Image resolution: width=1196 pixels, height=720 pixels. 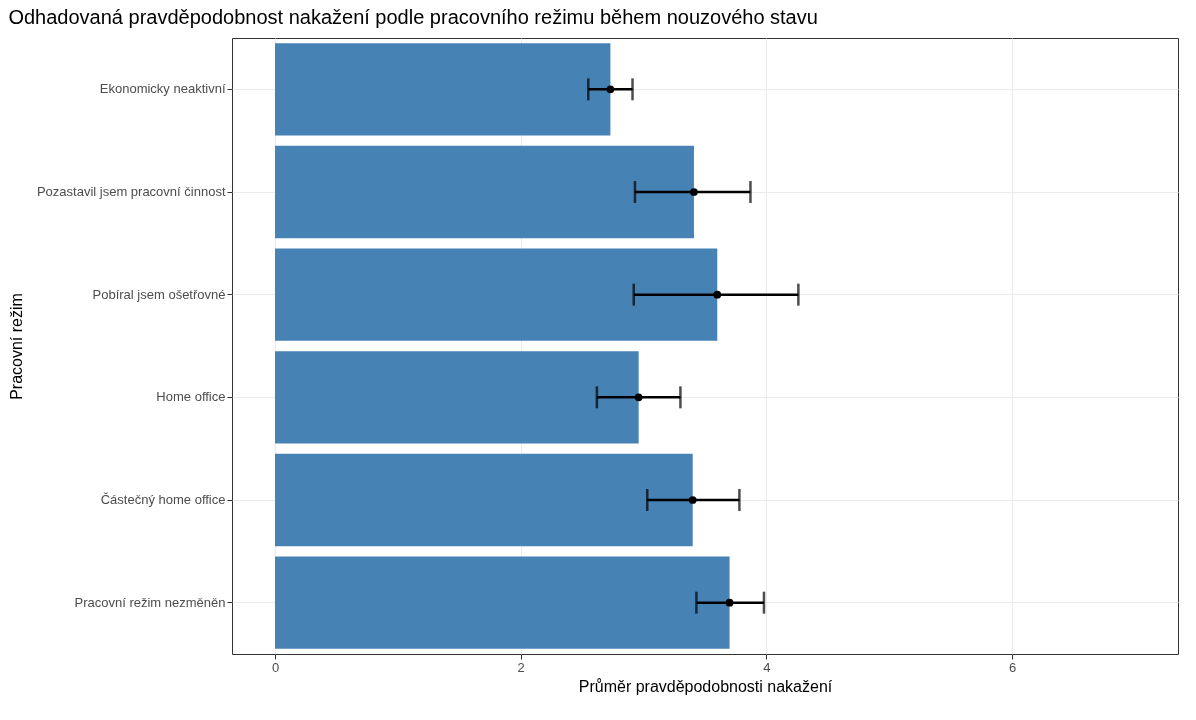 What do you see at coordinates (162, 89) in the screenshot?
I see `y-tick-label: Ekonomicky neaktivní` at bounding box center [162, 89].